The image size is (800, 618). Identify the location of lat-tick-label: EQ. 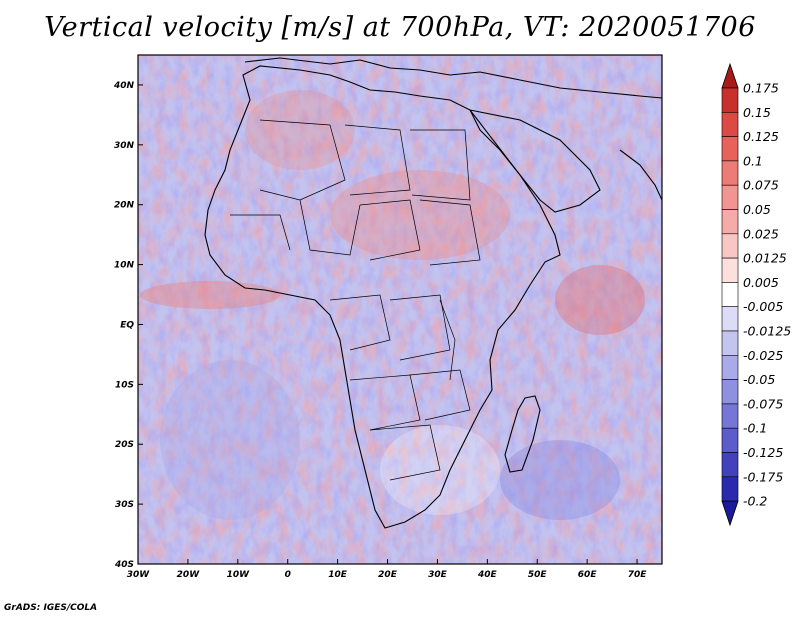
(127, 325).